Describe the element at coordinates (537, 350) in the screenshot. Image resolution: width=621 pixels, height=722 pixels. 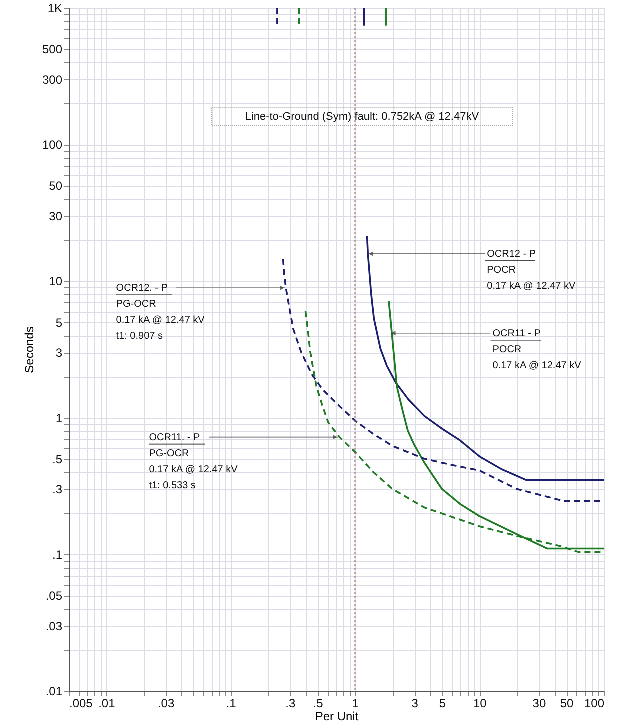
I see `annotation: OCR11 - P POCR 0.17 kA @ 12.47 kV` at that location.